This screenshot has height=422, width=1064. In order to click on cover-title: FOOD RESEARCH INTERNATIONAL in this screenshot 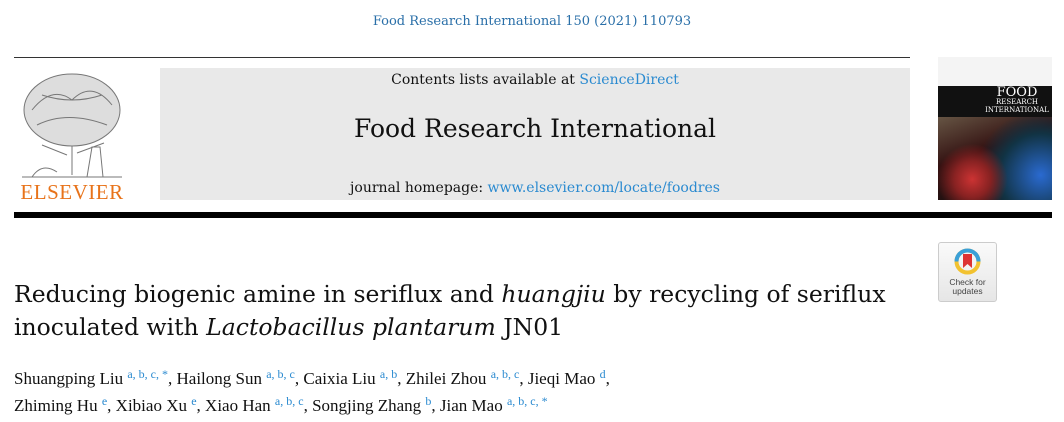, I will do `click(1017, 99)`.